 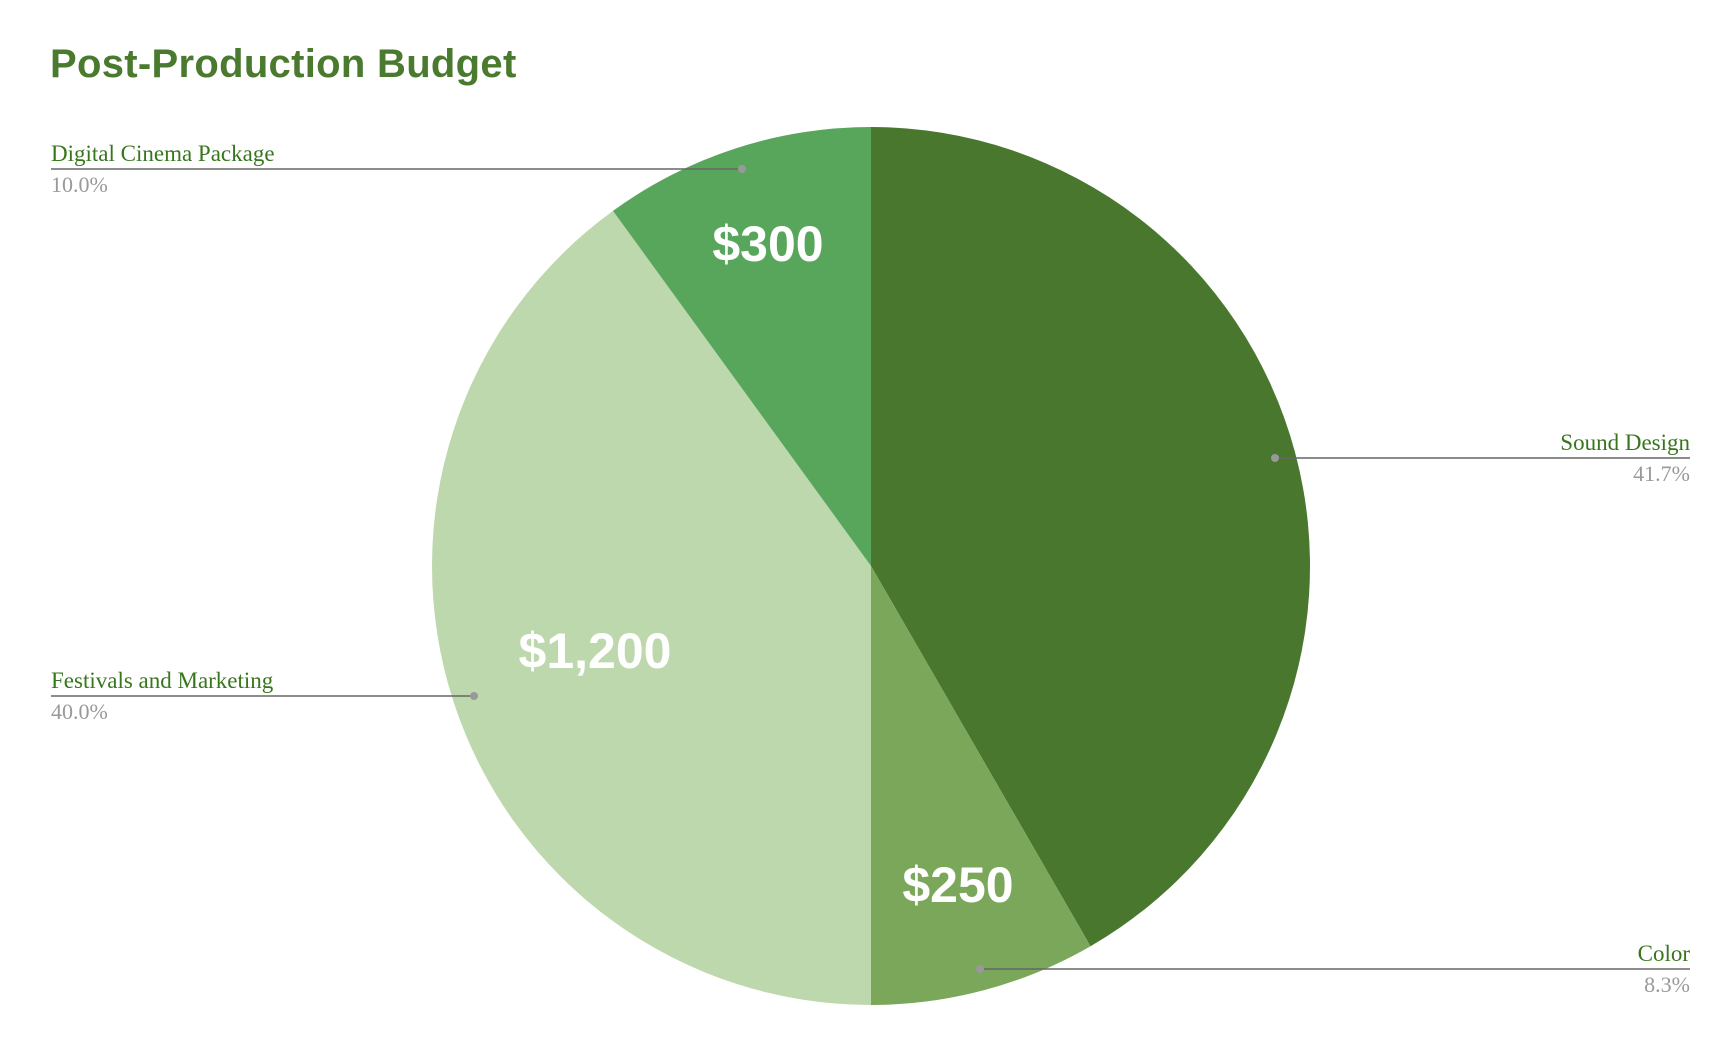 I want to click on slice-category-label: Digital Cinema Package, so click(x=163, y=153).